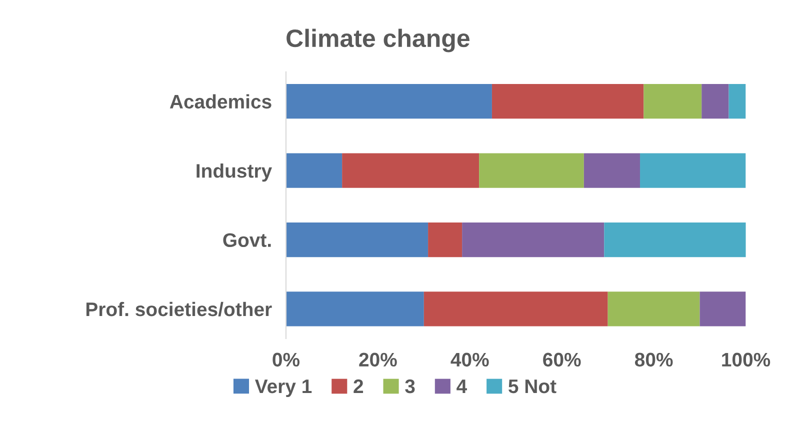  What do you see at coordinates (247, 240) in the screenshot?
I see `y-tick-label: Govt.` at bounding box center [247, 240].